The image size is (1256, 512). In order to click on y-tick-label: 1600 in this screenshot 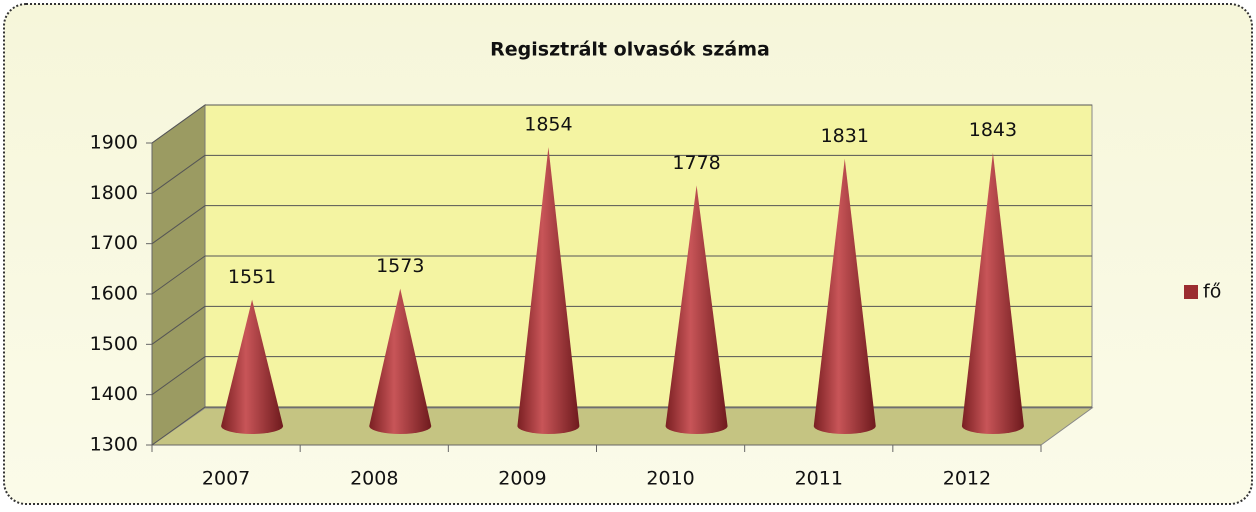, I will do `click(114, 294)`.